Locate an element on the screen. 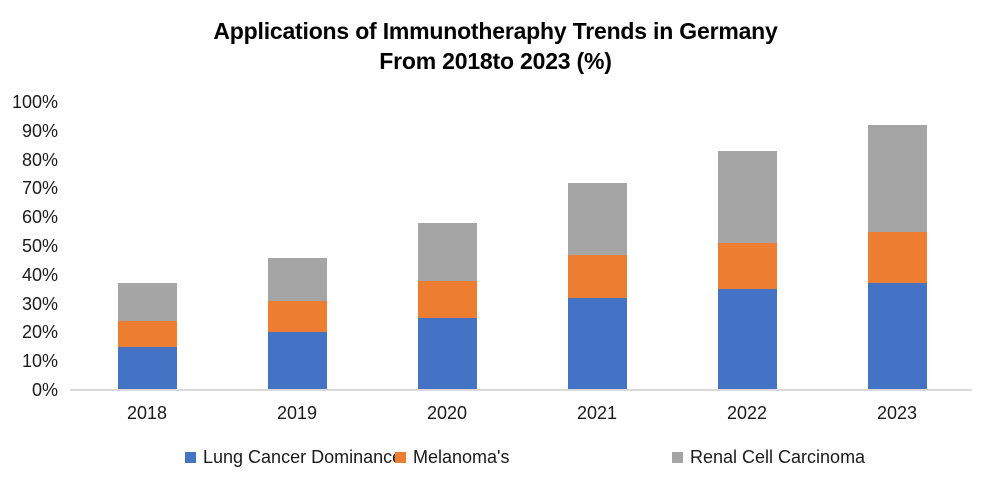 This screenshot has height=486, width=991. y-tick-label-80: 80% is located at coordinates (39, 159).